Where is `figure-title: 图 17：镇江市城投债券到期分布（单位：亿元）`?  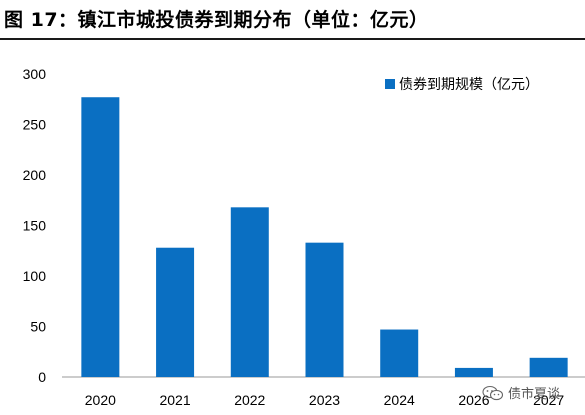
figure-title: 图 17：镇江市城投债券到期分布（单位：亿元） is located at coordinates (216, 20).